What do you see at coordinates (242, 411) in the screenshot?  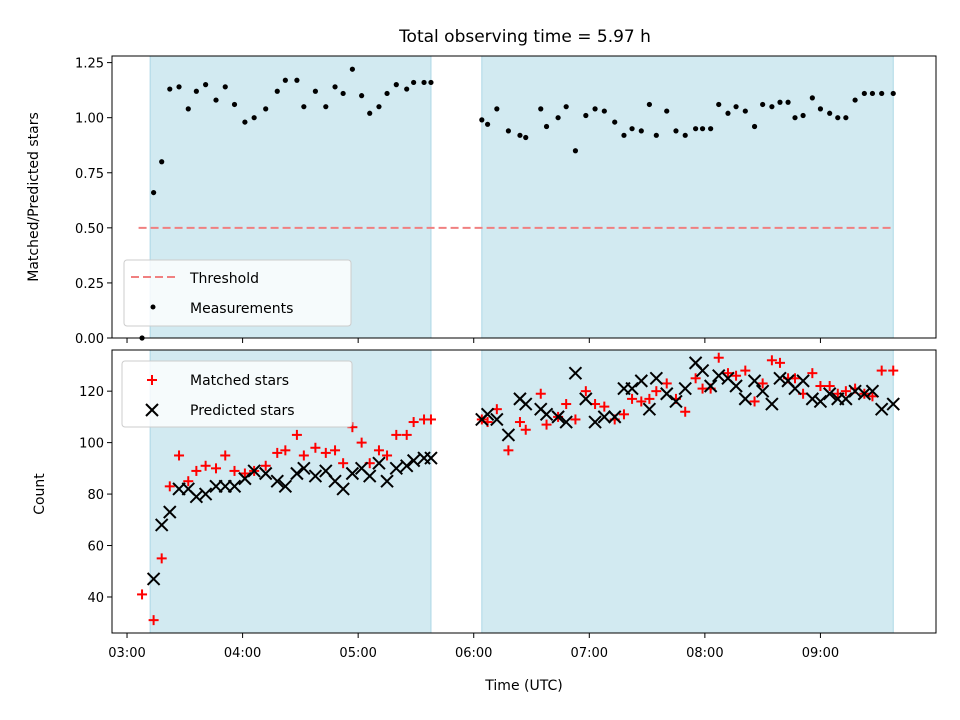 I see `predicted-stars-legend-label: Predicted stars` at bounding box center [242, 411].